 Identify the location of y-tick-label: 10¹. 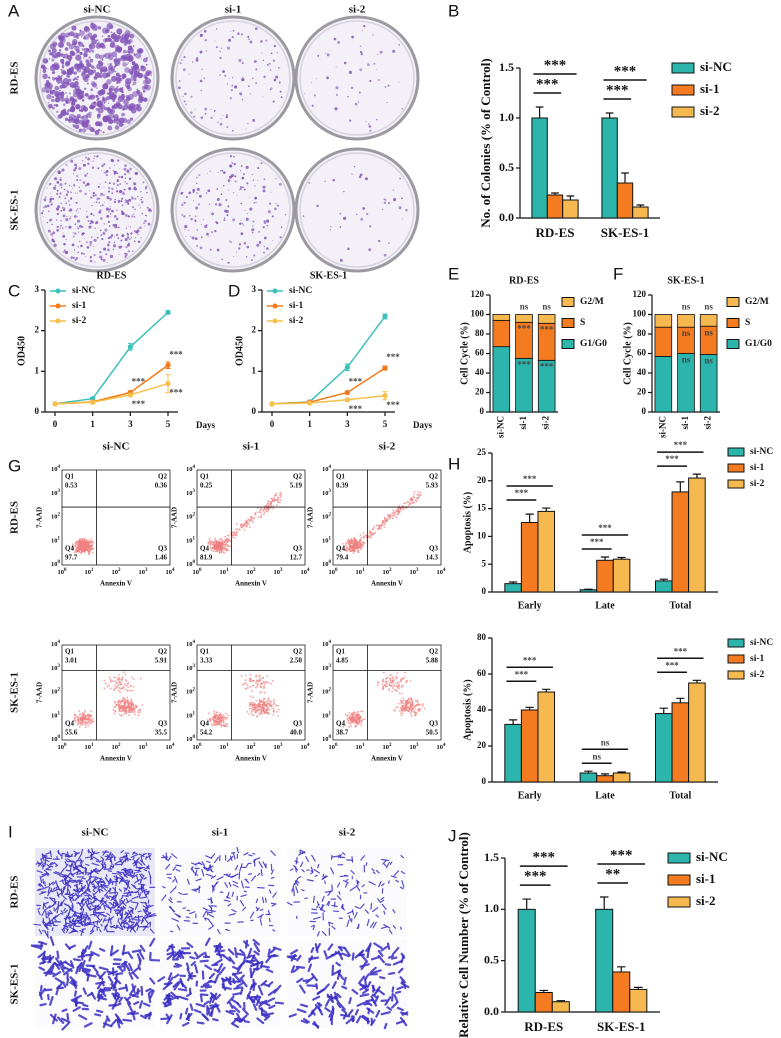
(327, 715).